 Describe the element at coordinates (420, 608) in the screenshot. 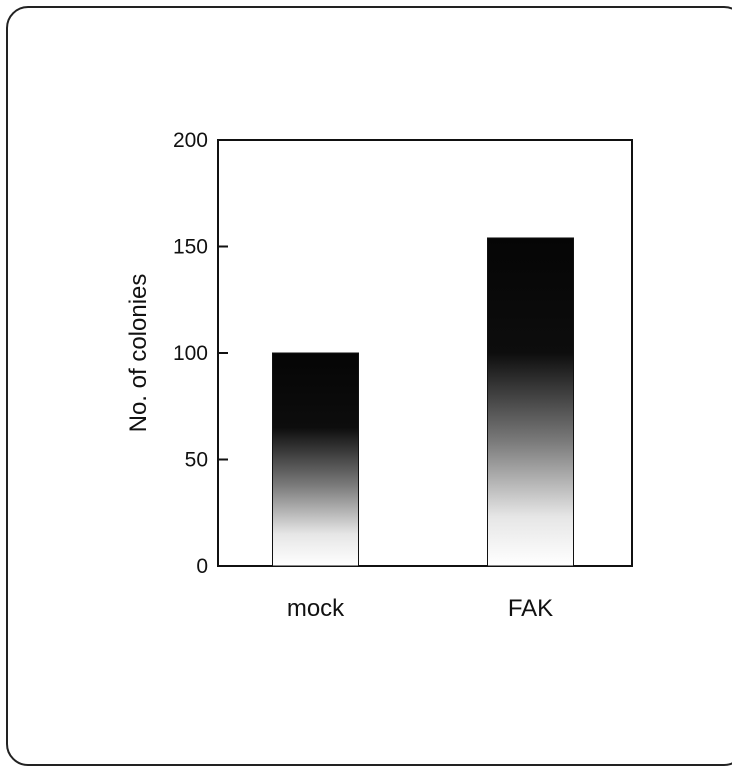

I see `x-axis-labels: mock FAK` at that location.